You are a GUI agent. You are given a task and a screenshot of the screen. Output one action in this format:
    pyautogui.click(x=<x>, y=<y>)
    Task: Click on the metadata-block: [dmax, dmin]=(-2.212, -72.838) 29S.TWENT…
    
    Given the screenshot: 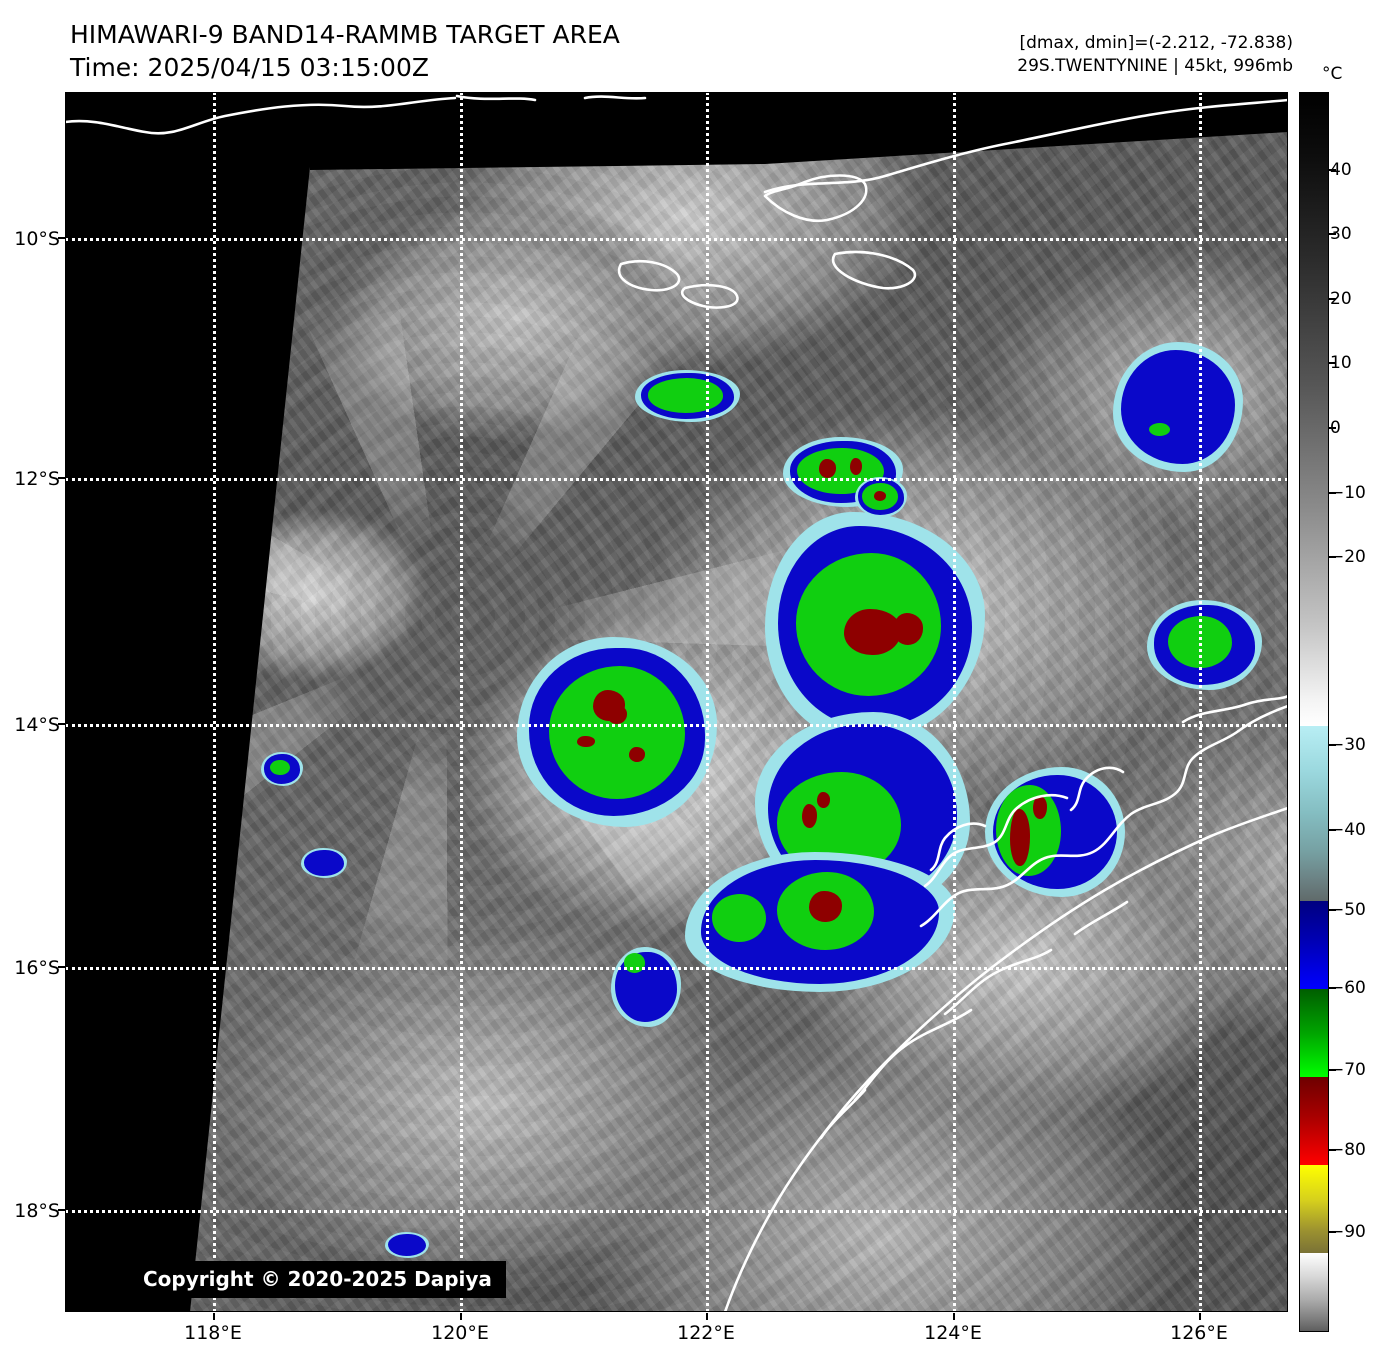 What is the action you would take?
    pyautogui.click(x=1155, y=55)
    